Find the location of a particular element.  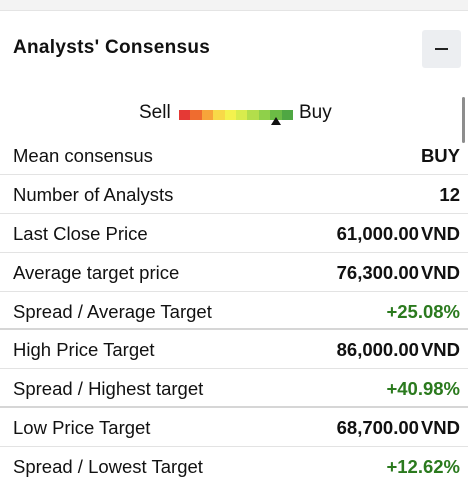

gauge-color-bar is located at coordinates (236, 115).